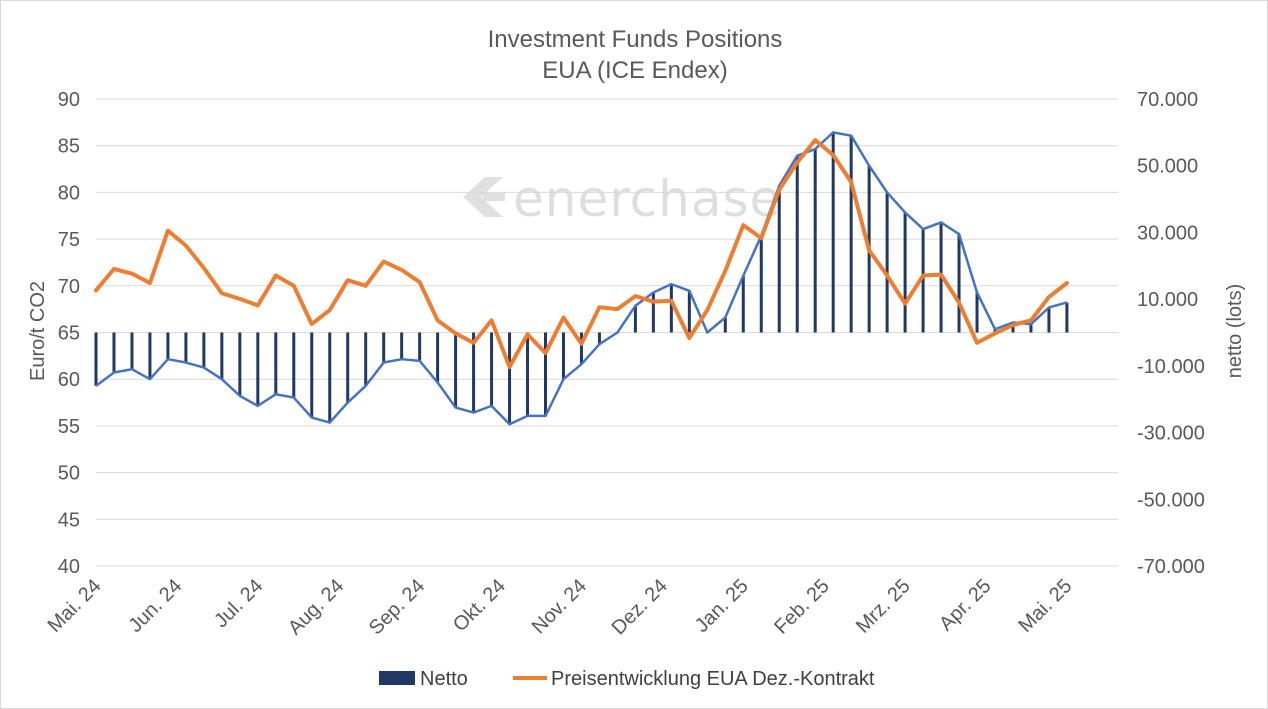 This screenshot has width=1268, height=709. I want to click on x-tick-label: Nov. 24, so click(559, 606).